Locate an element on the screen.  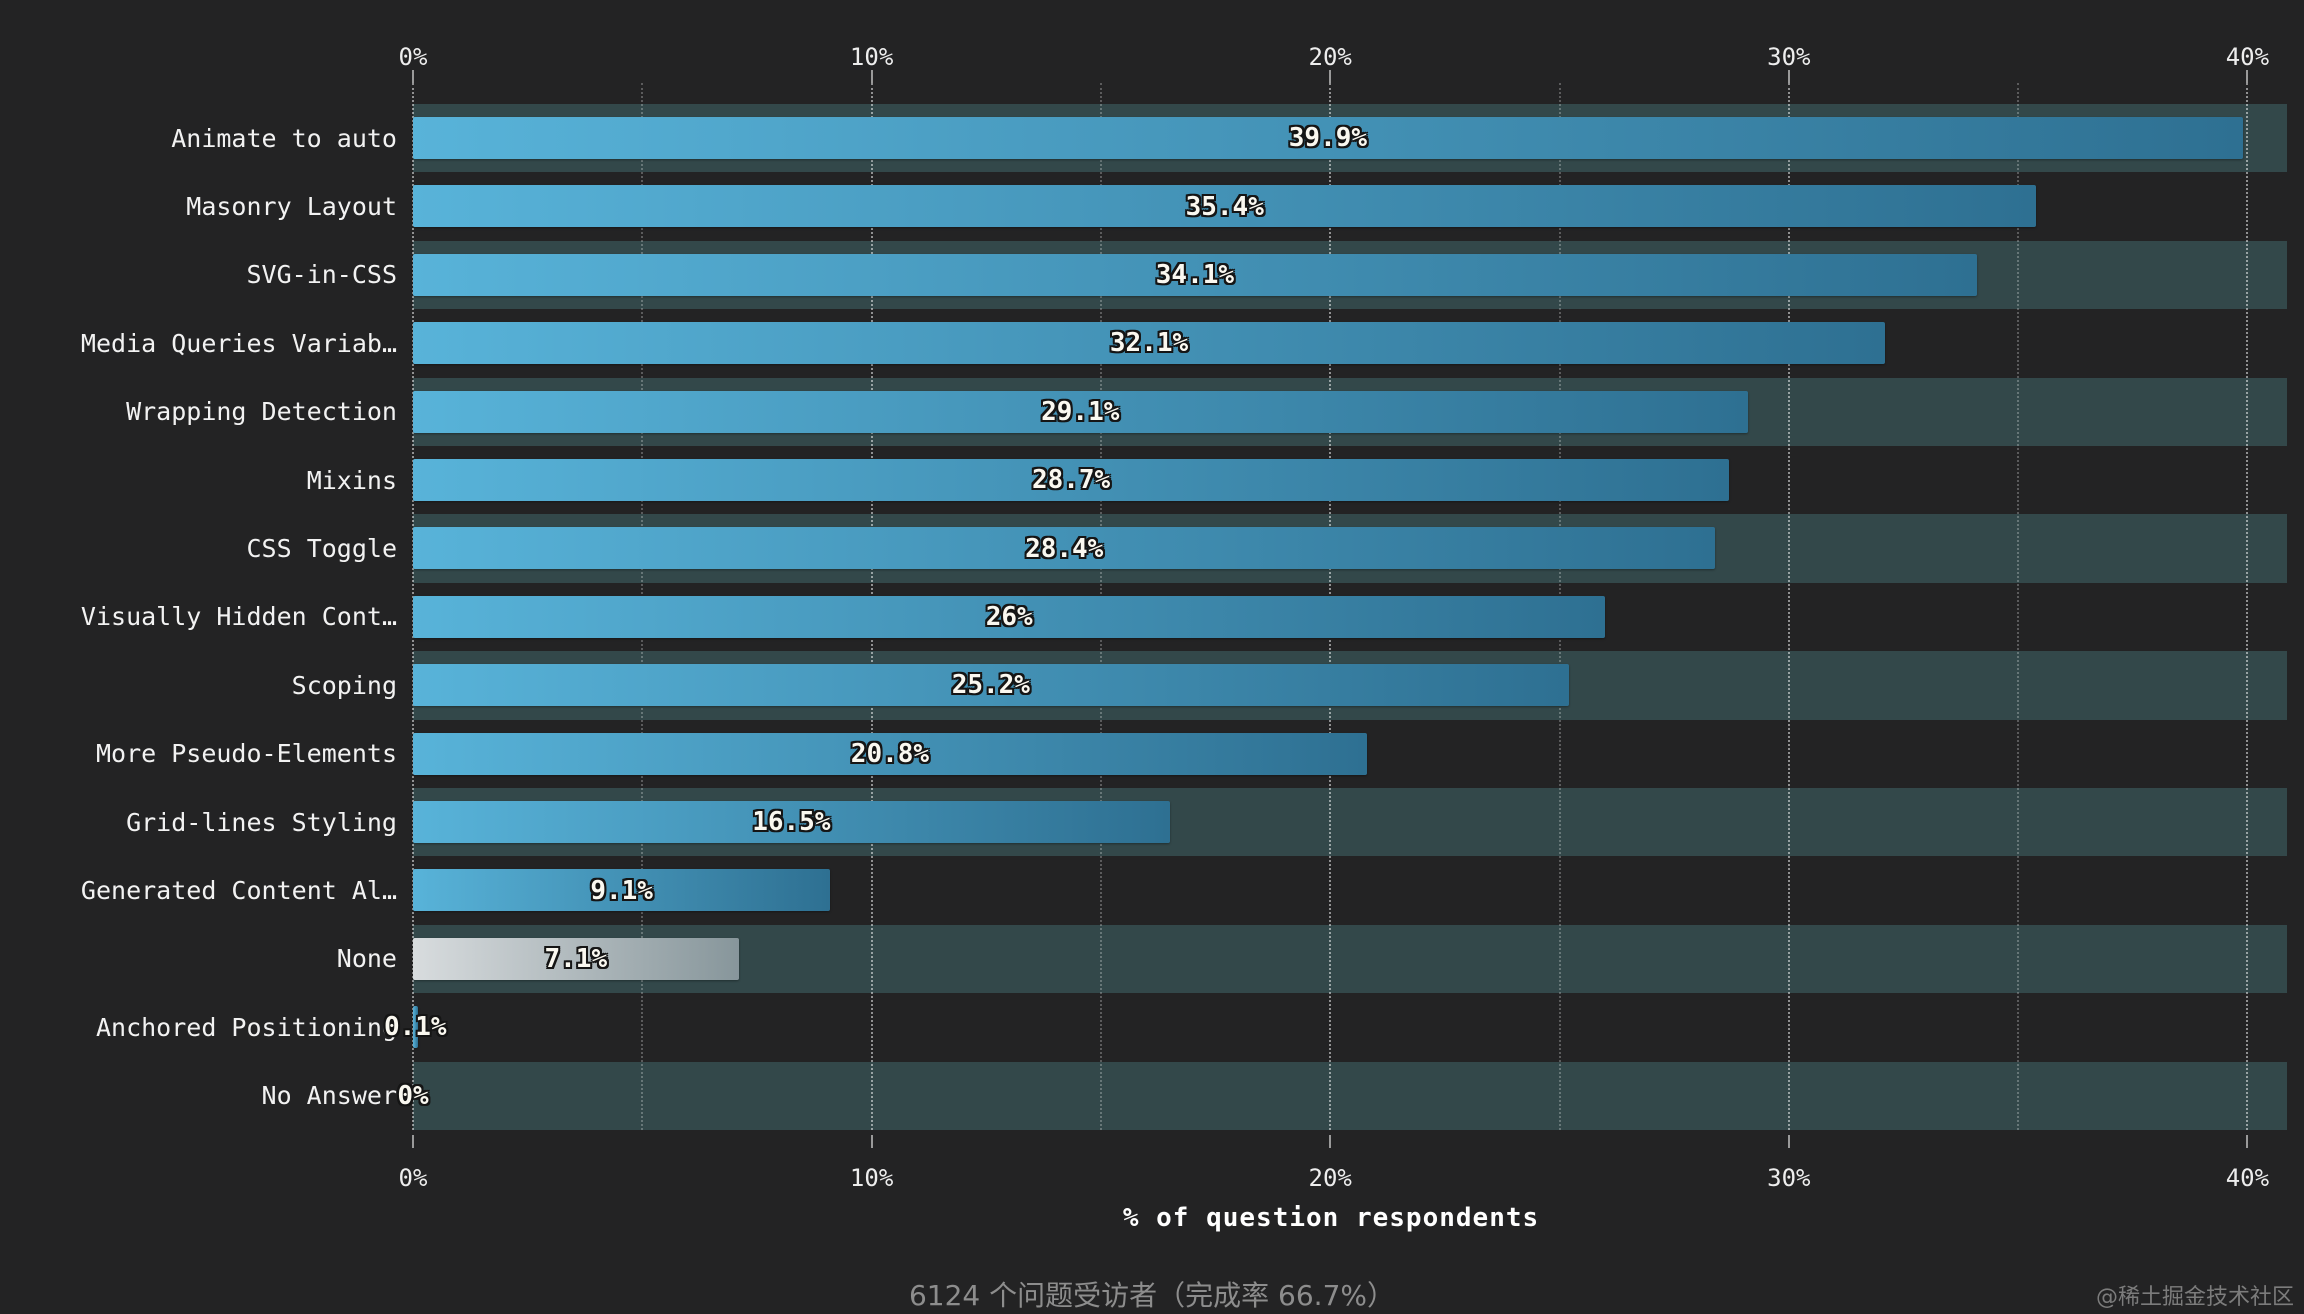
bar-value-label: 29.1% is located at coordinates (1080, 411).